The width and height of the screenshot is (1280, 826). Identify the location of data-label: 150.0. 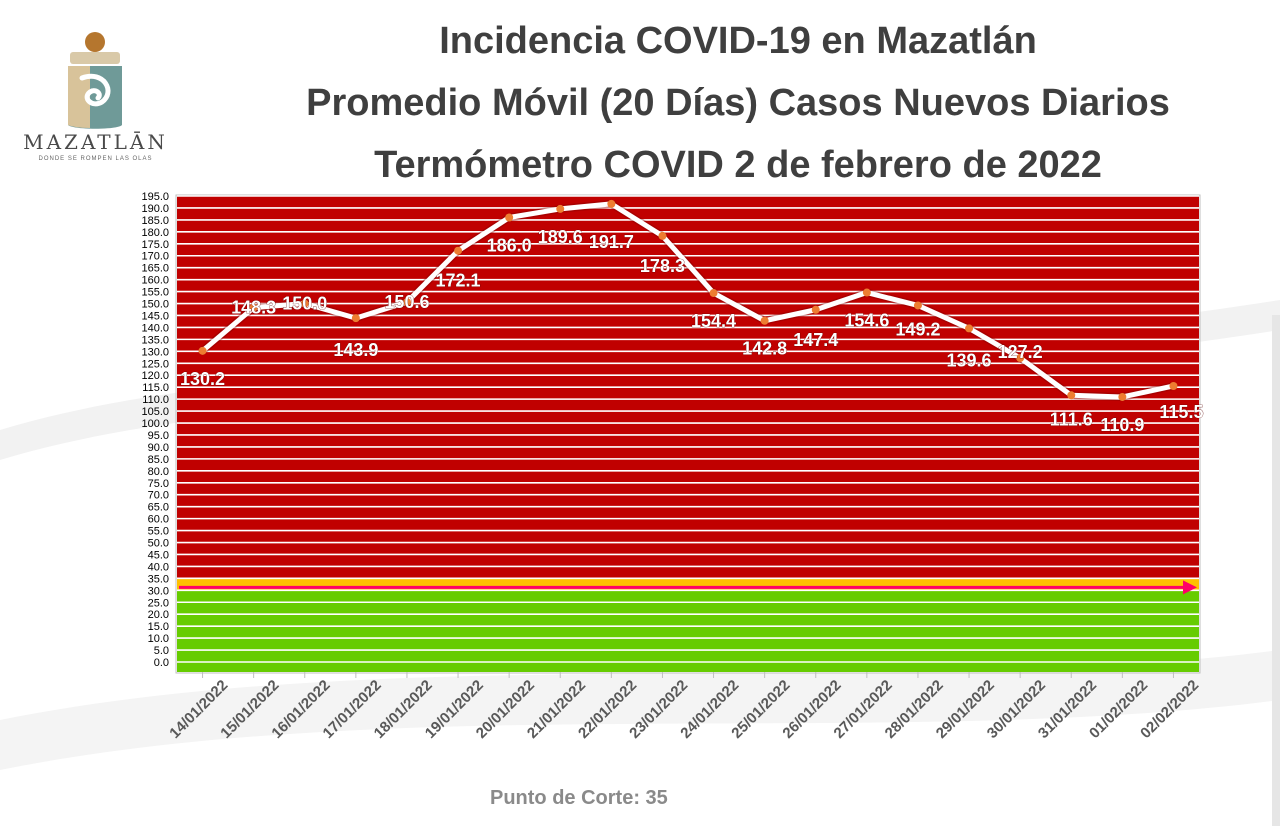
(304, 304).